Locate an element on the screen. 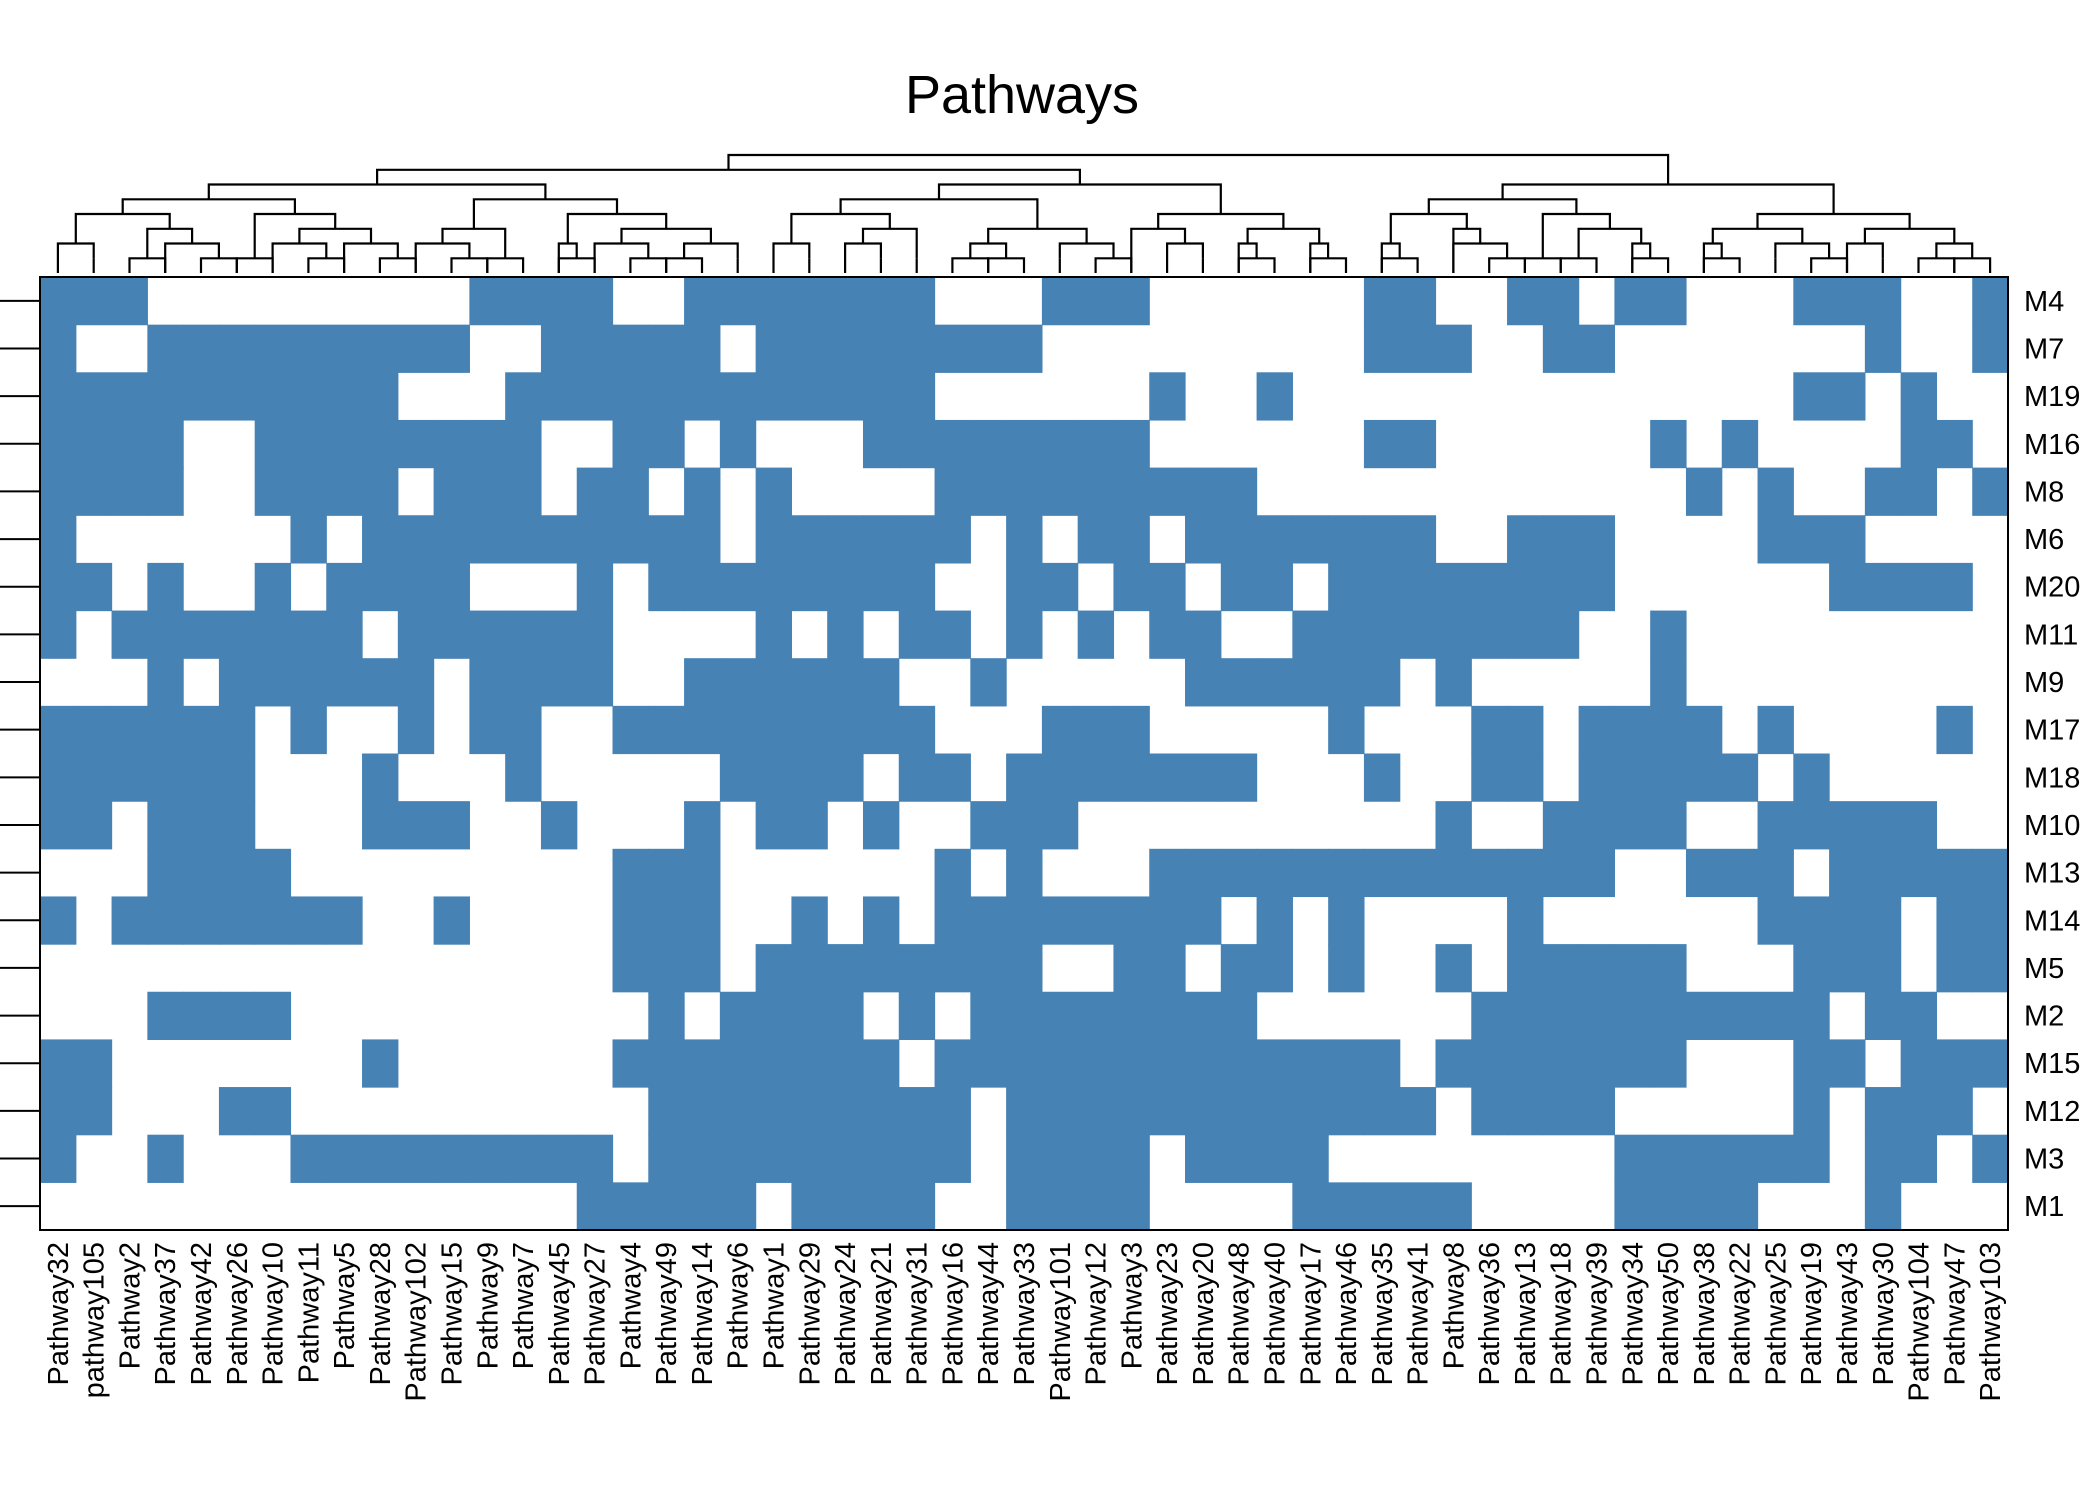  heatmap-cell-M17-Pathway7 is located at coordinates (523, 730).